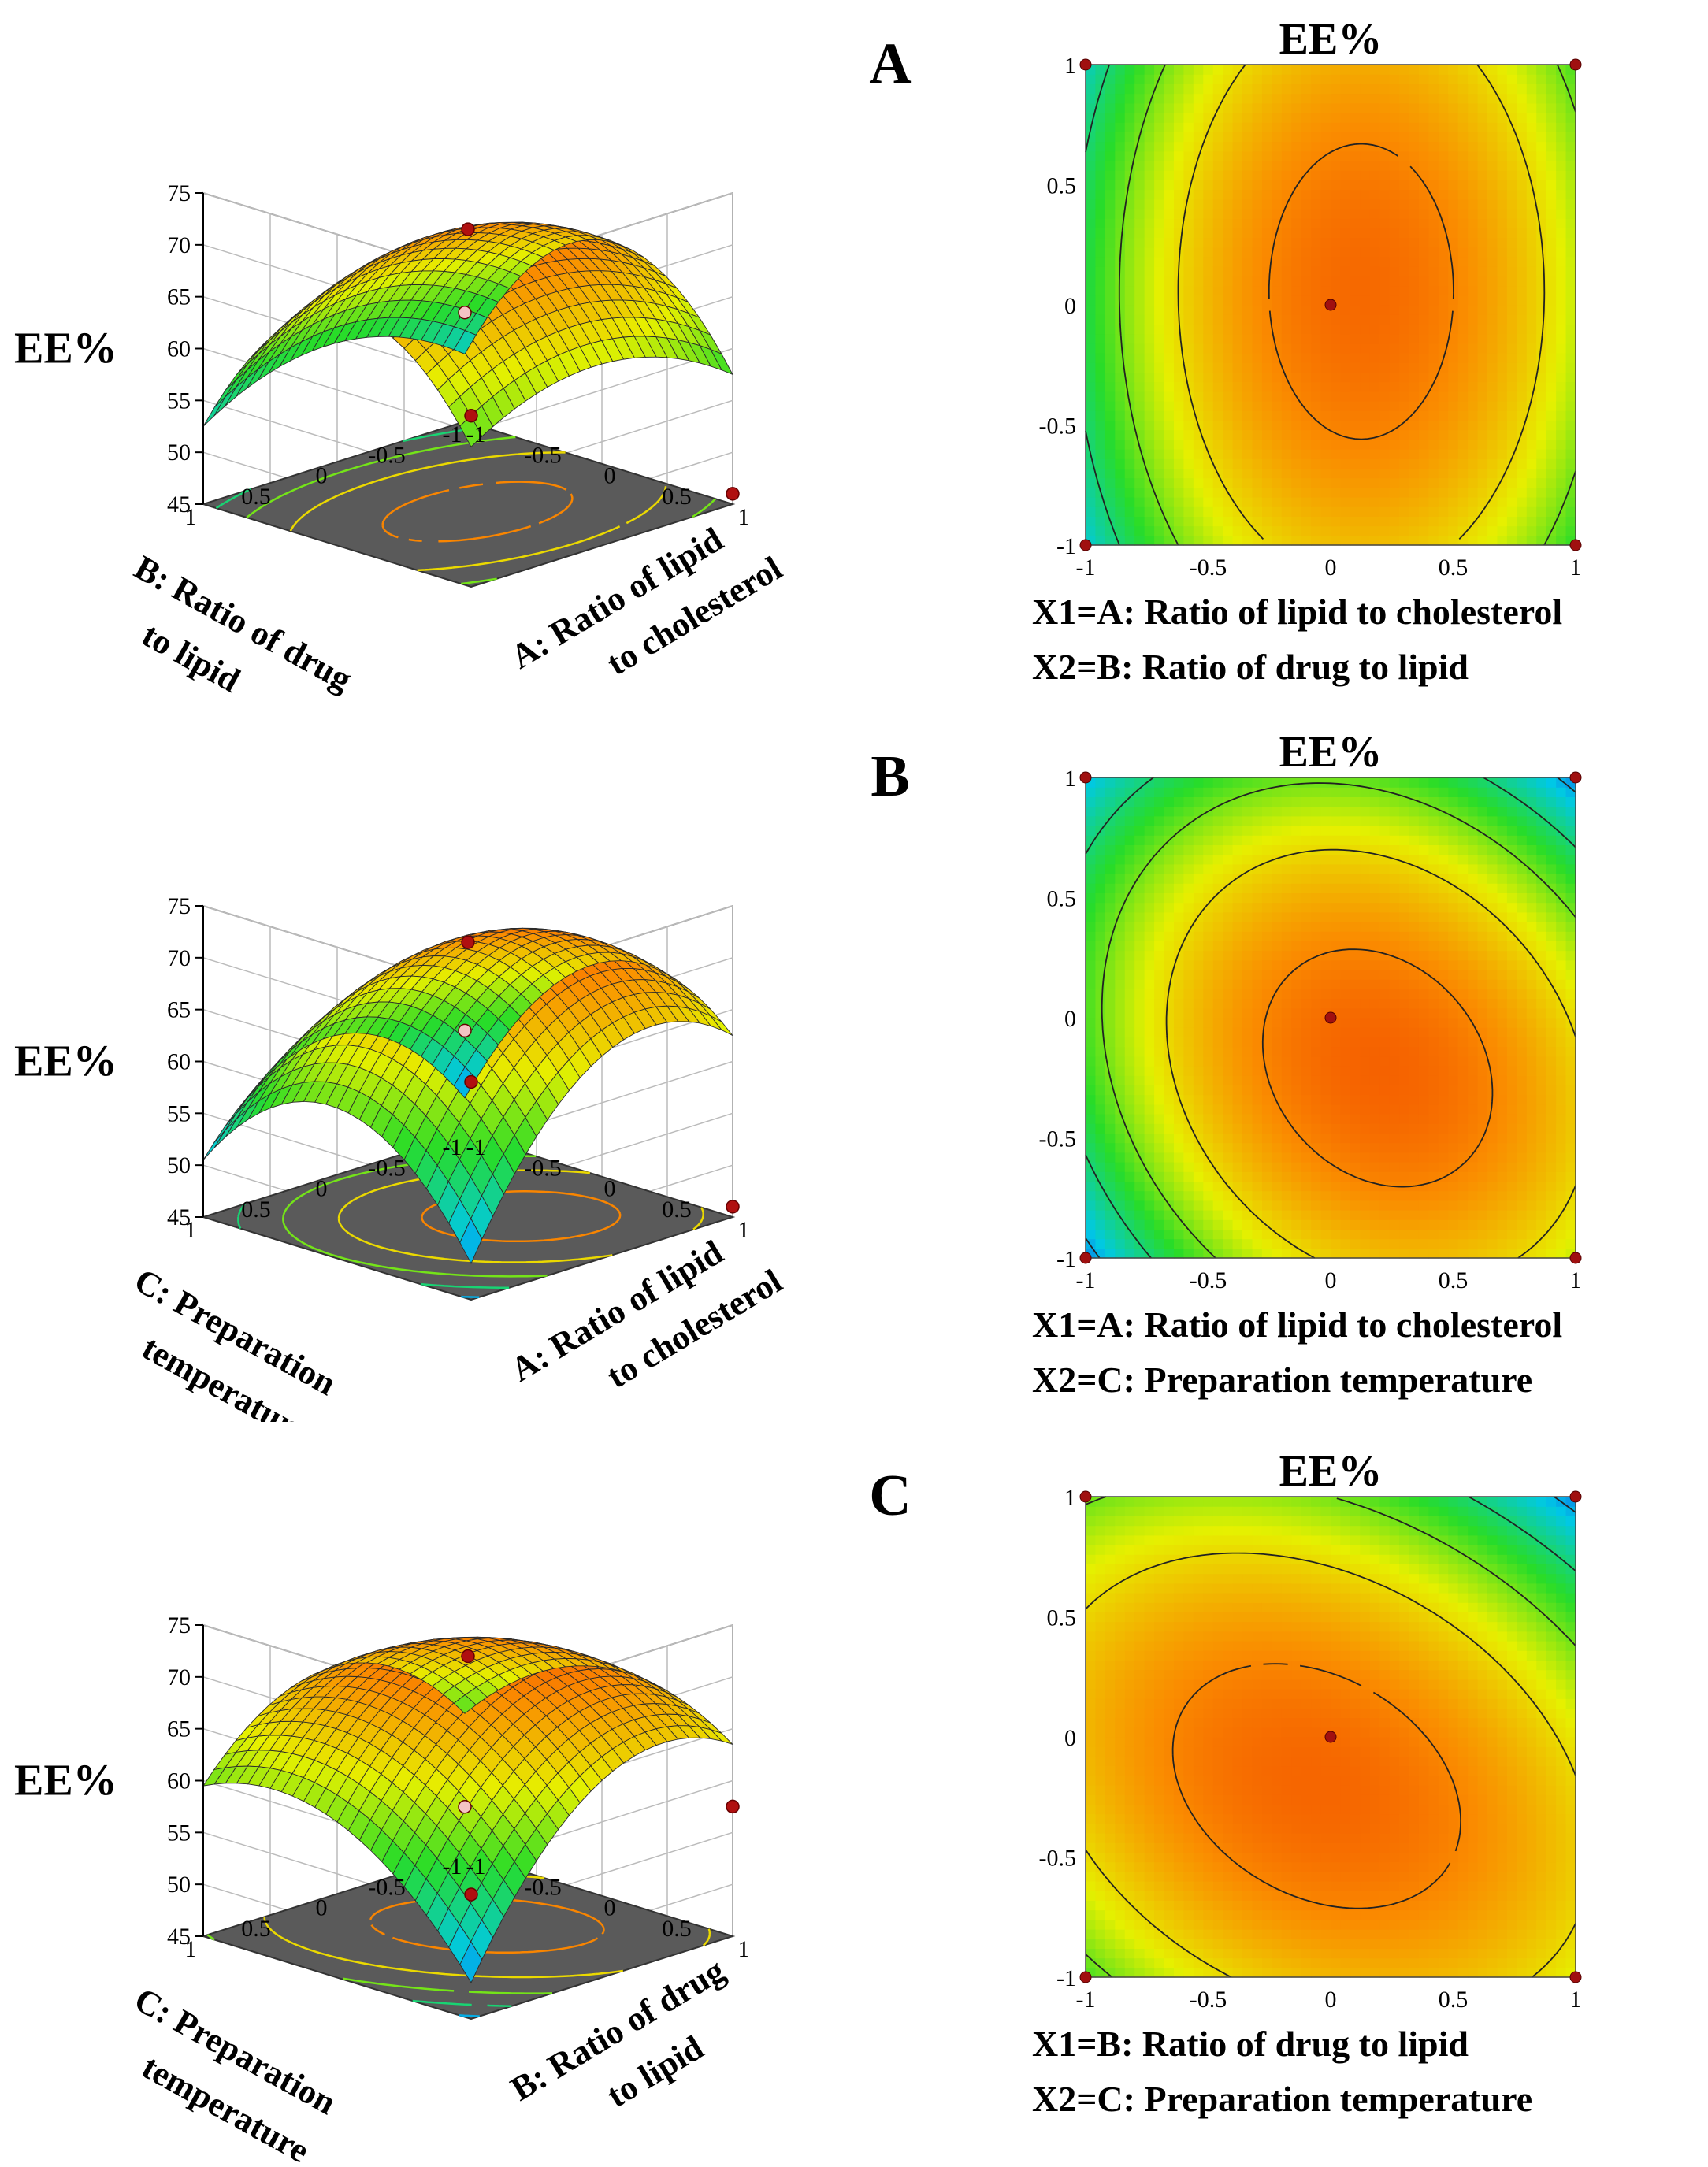 This screenshot has width=1708, height=2167. I want to click on right-axis-tick-label: 0, so click(610, 476).